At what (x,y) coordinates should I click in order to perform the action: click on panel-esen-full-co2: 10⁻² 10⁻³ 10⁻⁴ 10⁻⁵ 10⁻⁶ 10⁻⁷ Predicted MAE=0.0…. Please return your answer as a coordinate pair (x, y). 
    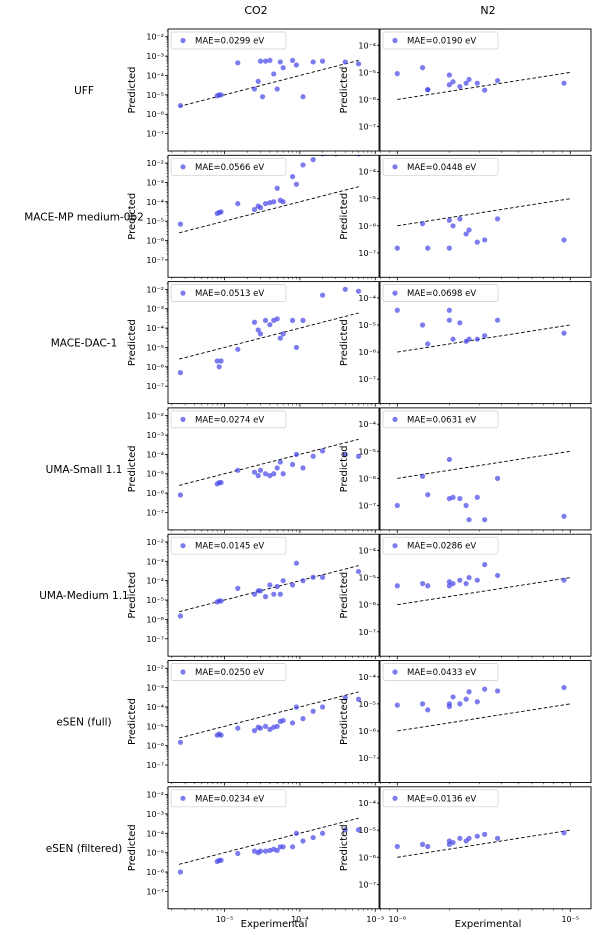
    Looking at the image, I should click on (253, 723).